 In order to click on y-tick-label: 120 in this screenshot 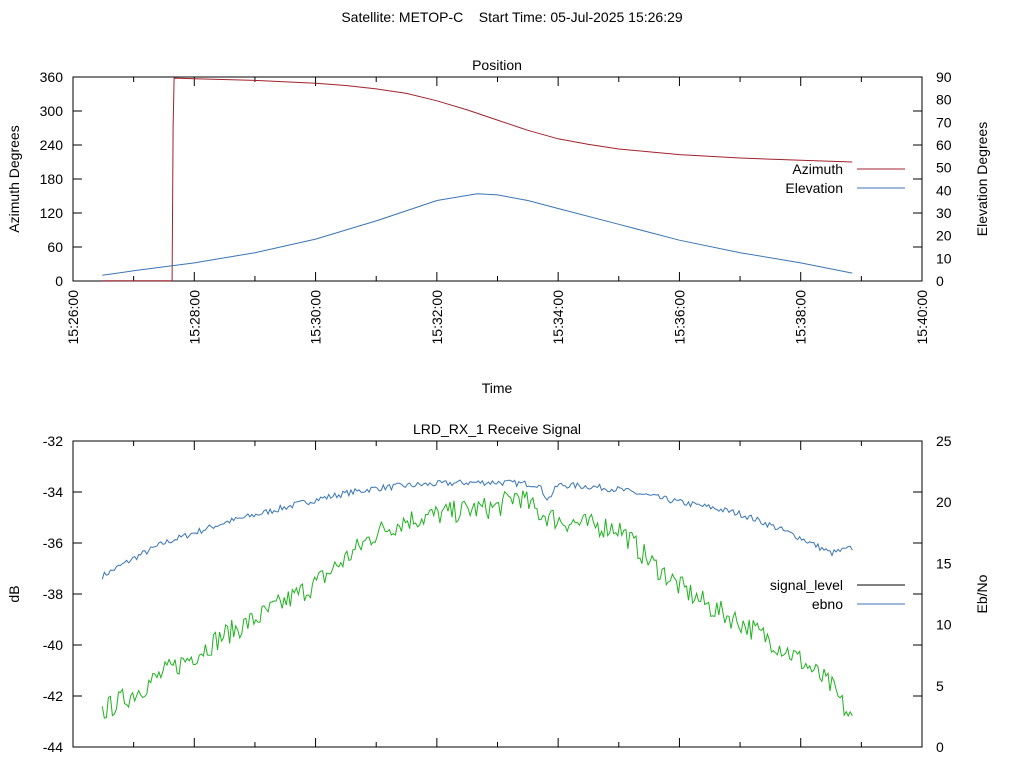, I will do `click(52, 213)`.